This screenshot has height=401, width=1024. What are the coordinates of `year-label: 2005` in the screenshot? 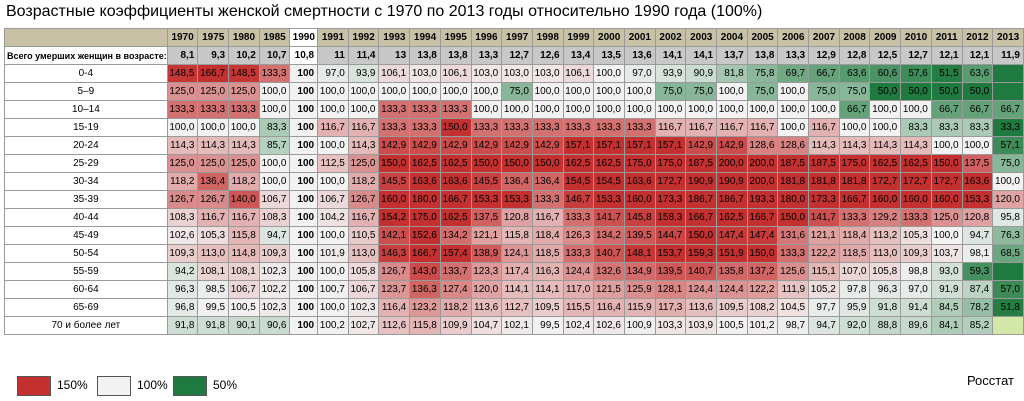 It's located at (762, 37).